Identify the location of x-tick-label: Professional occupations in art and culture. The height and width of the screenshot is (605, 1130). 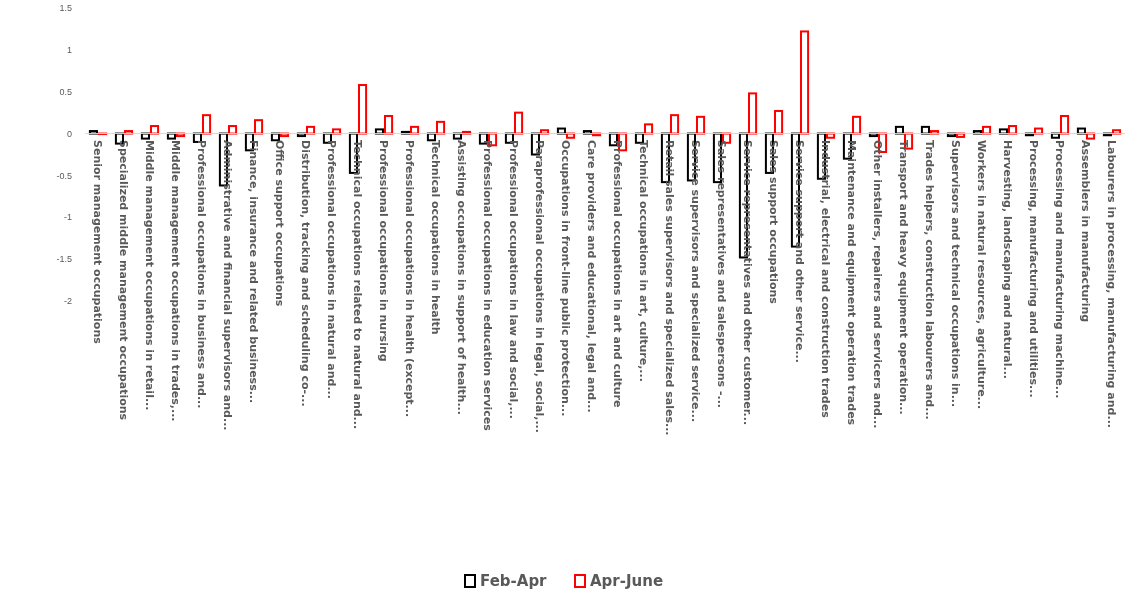
(617, 274).